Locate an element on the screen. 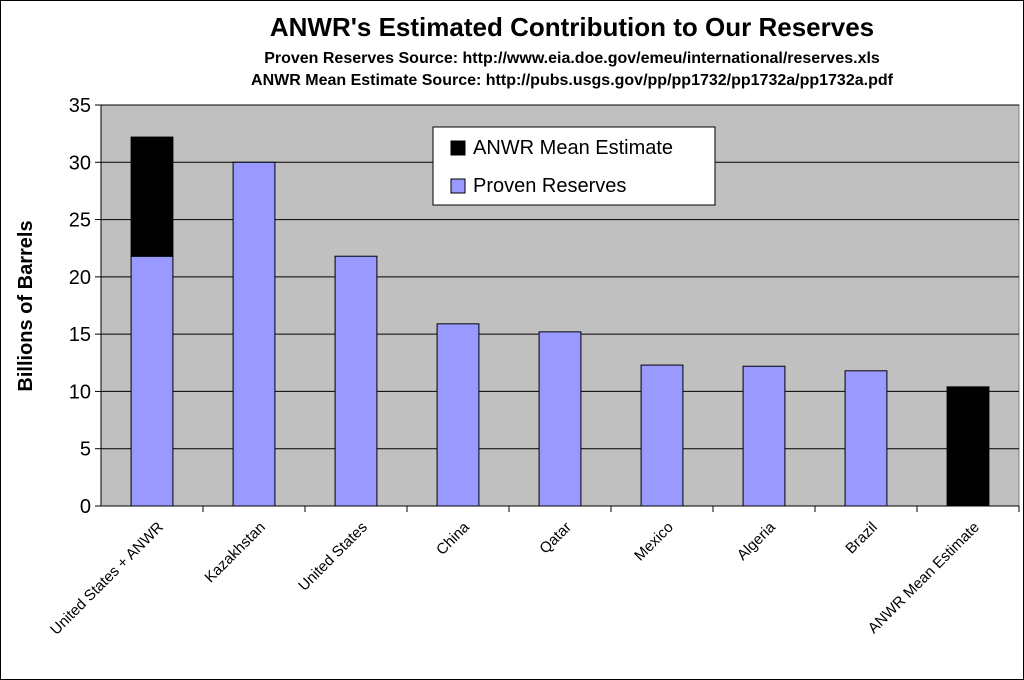  y-tick-label: 0 is located at coordinates (85, 507).